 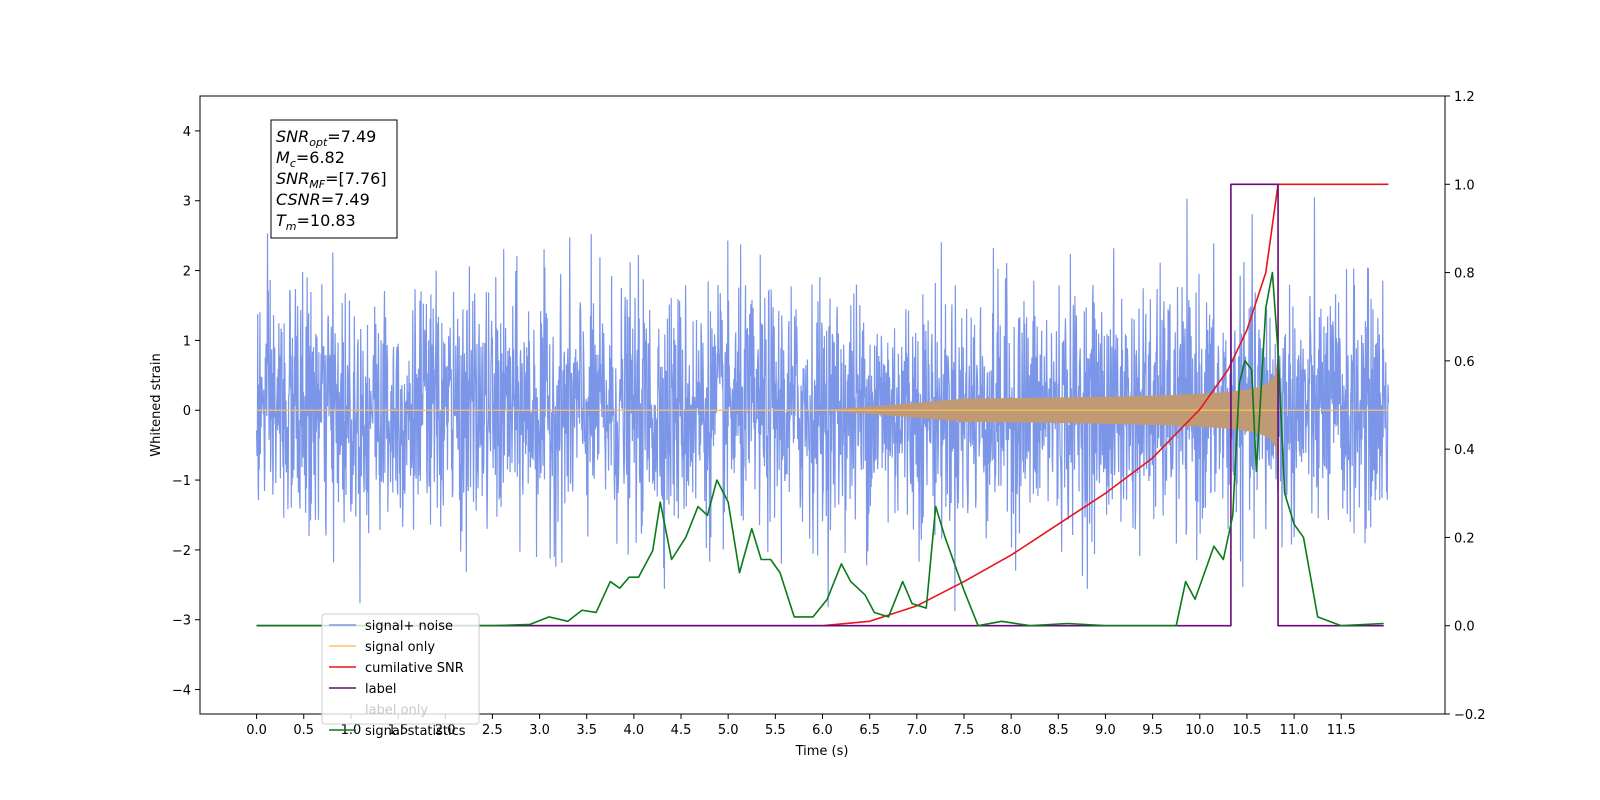 I want to click on x-tick-label: 5.0, so click(x=728, y=730).